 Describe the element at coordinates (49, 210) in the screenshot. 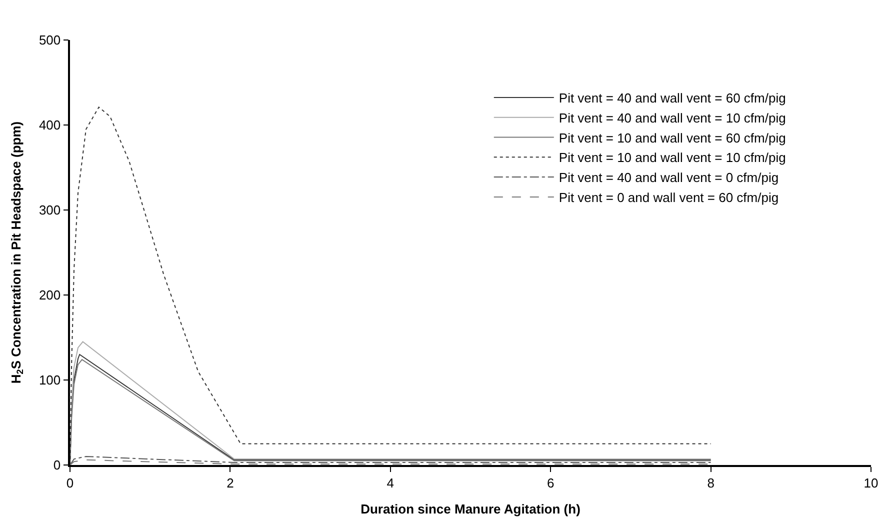

I see `y-tick-label: 300` at that location.